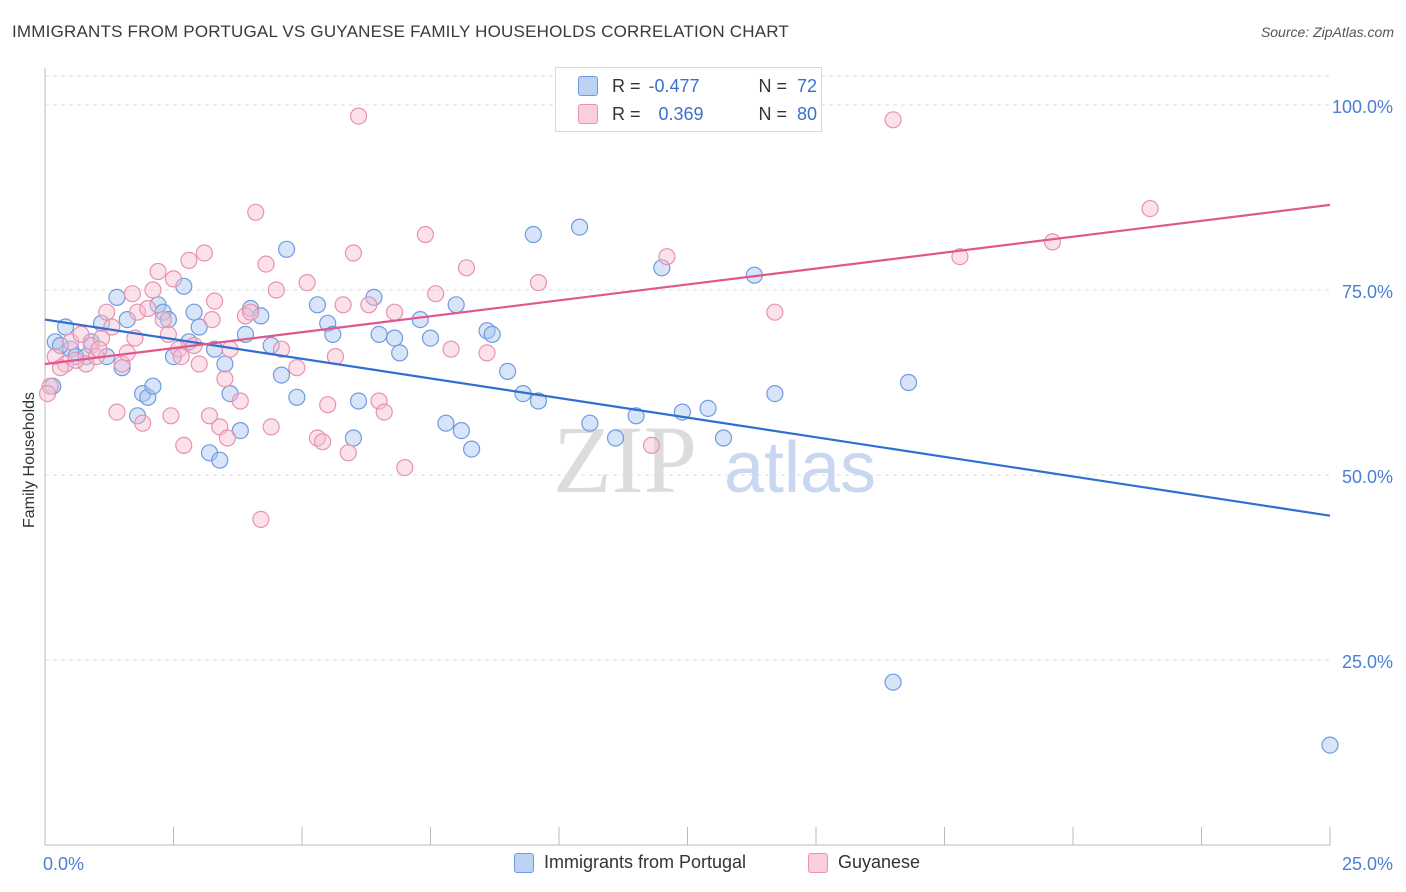  What do you see at coordinates (63, 864) in the screenshot?
I see `x-tick-label: 0.0%` at bounding box center [63, 864].